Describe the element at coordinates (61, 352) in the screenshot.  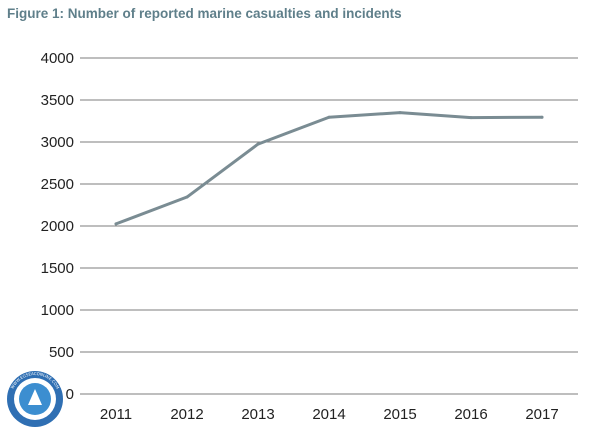
I see `y-tick-label: 500` at that location.